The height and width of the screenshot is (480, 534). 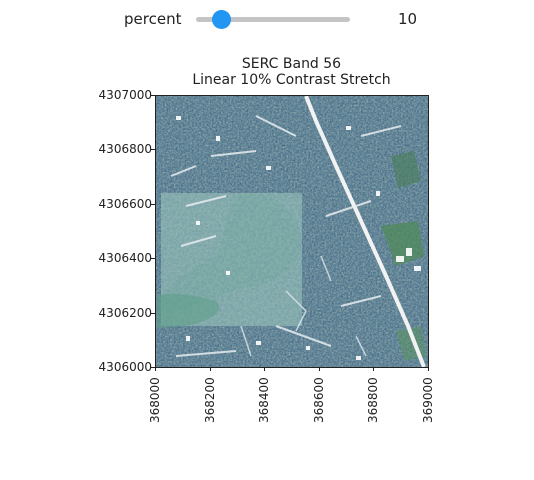 What do you see at coordinates (125, 149) in the screenshot?
I see `y-tick-label: 4306800` at bounding box center [125, 149].